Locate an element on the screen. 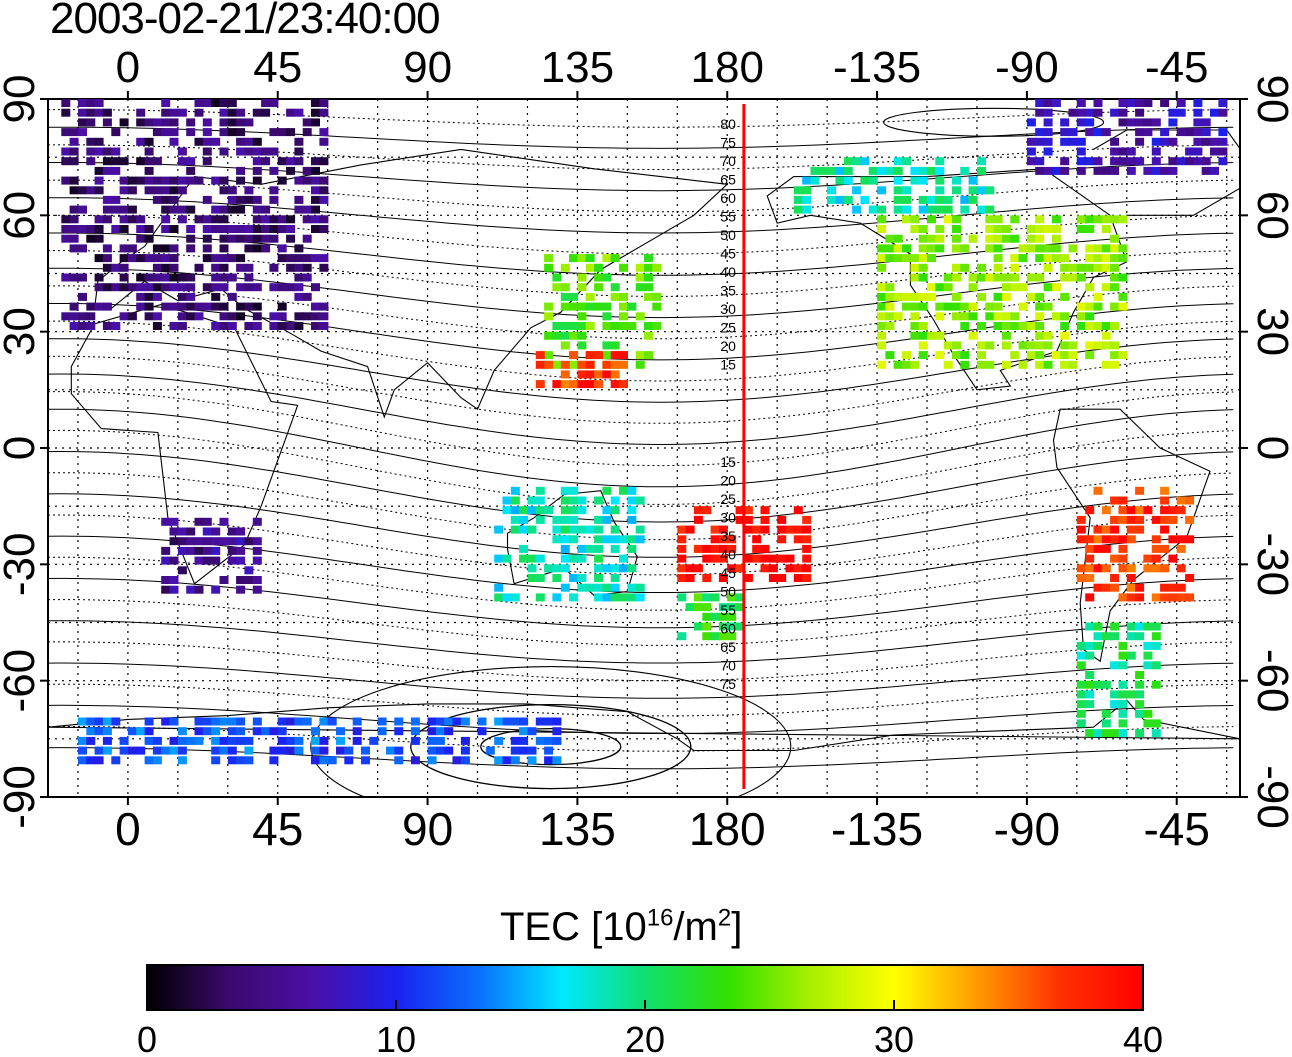 The image size is (1292, 1057). bottom-tick-label: 0 is located at coordinates (128, 829).